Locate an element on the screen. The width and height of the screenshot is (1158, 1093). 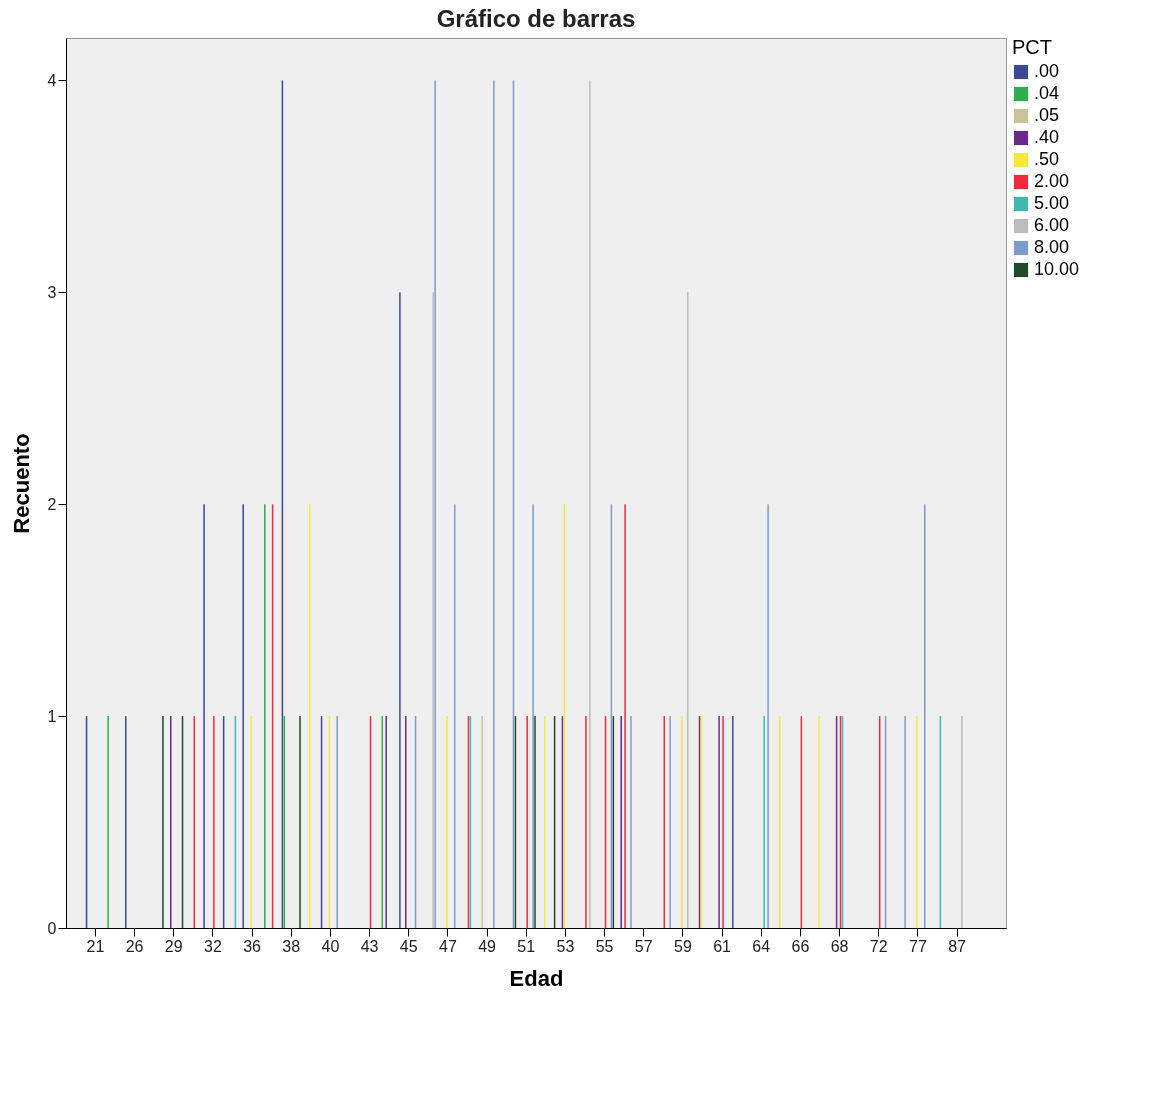
x-tick-label: 32 is located at coordinates (212, 946).